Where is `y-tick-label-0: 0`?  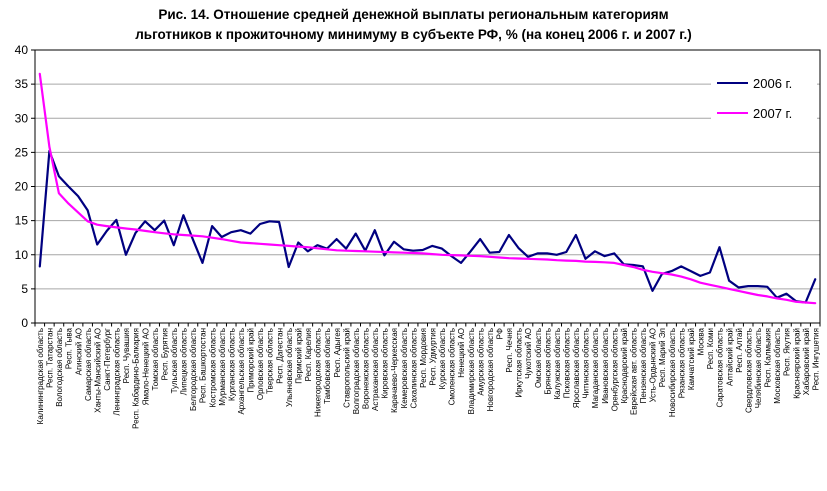 y-tick-label-0: 0 is located at coordinates (24, 323).